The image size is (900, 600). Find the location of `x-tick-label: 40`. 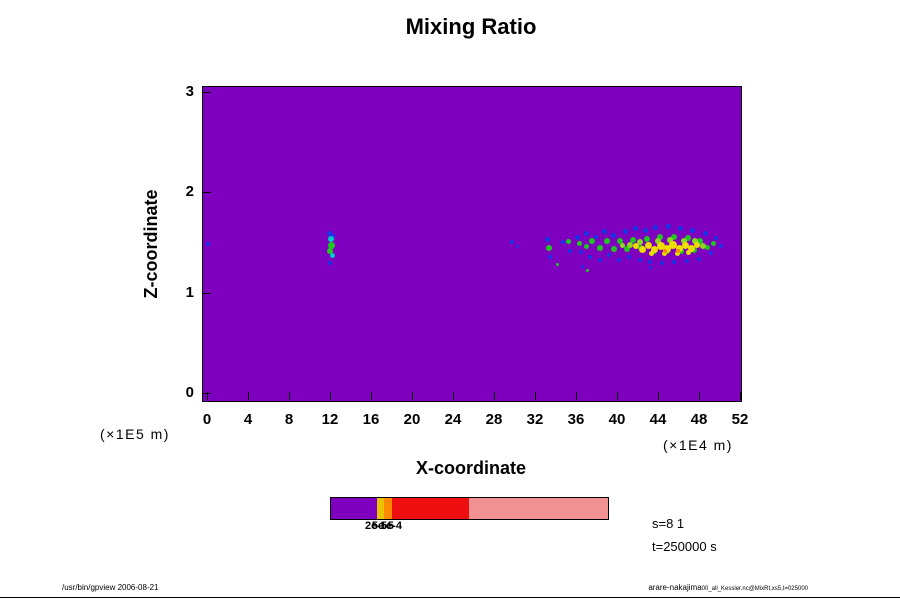

x-tick-label: 40 is located at coordinates (617, 419).